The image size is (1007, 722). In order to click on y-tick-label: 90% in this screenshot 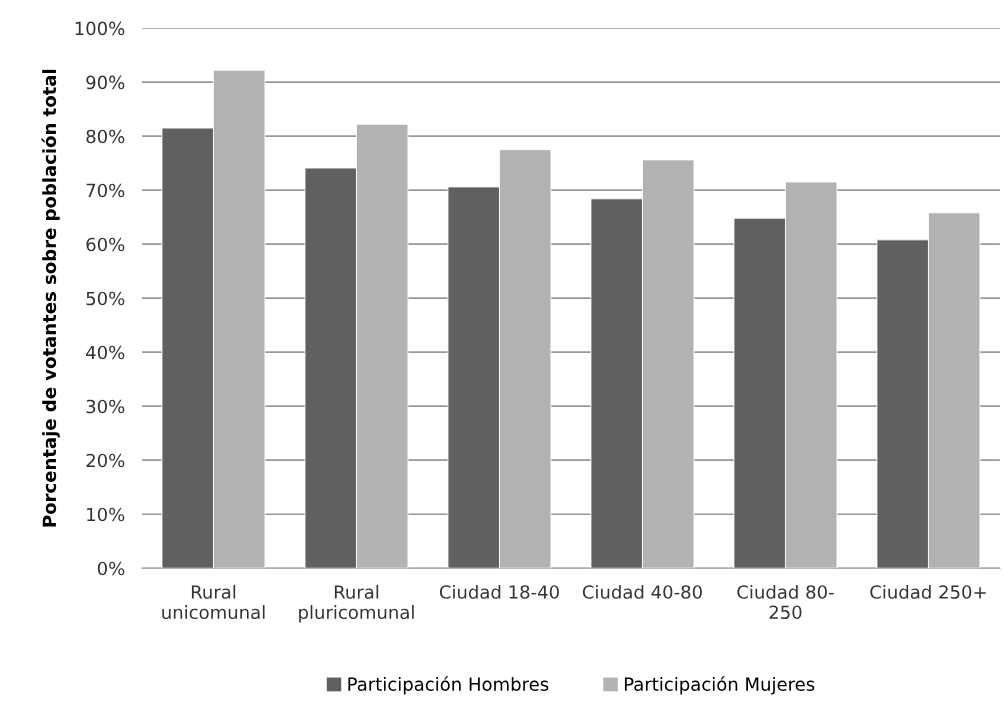, I will do `click(105, 82)`.